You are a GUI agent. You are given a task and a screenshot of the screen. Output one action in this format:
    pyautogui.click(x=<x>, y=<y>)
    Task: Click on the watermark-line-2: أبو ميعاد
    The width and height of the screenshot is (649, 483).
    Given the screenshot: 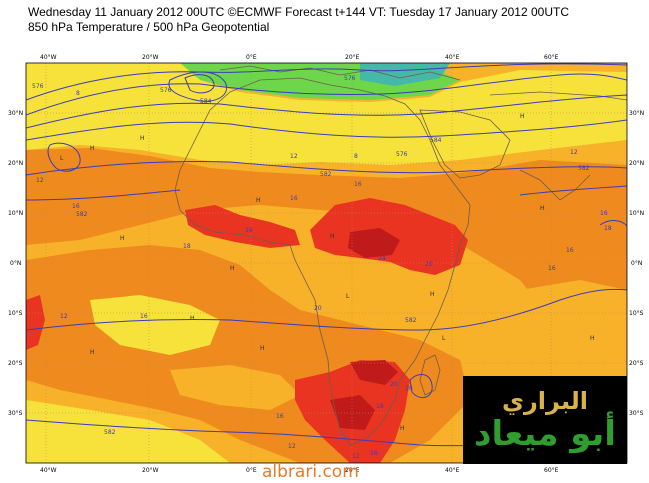 What is the action you would take?
    pyautogui.click(x=545, y=434)
    